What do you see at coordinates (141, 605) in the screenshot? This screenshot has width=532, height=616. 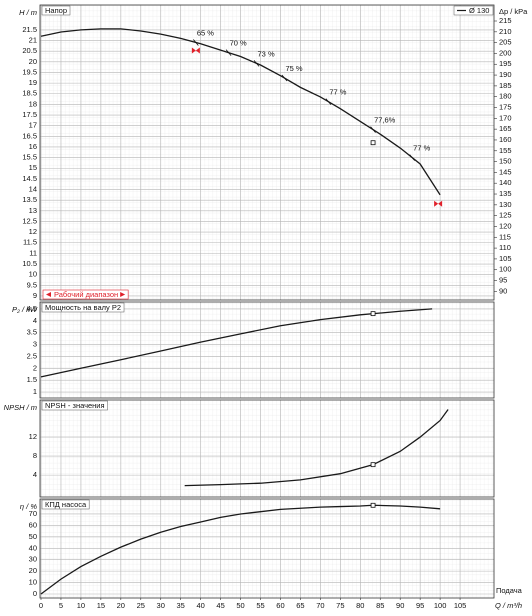 I see `x-tick-label: 25` at bounding box center [141, 605].